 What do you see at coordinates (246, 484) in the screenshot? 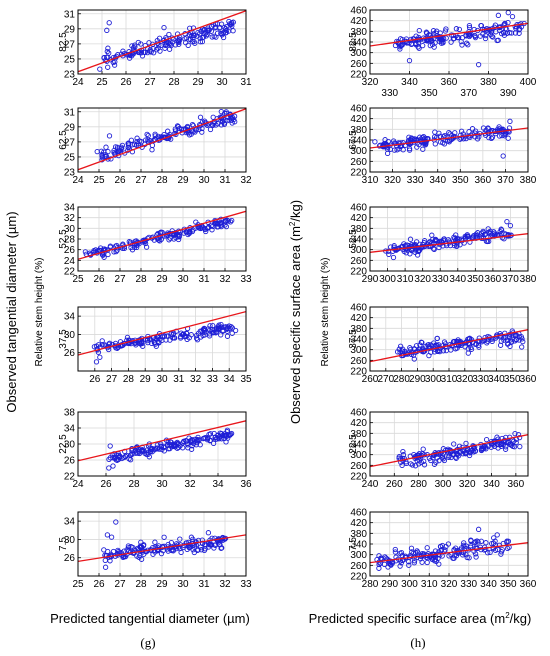
I see `x-tick-label: 36` at bounding box center [246, 484].